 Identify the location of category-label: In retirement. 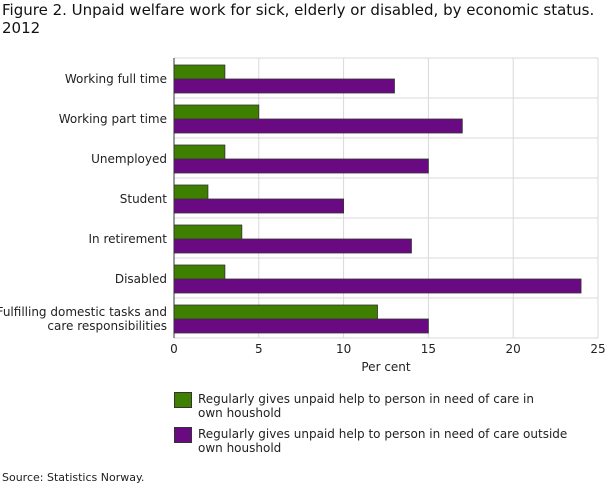
(128, 239).